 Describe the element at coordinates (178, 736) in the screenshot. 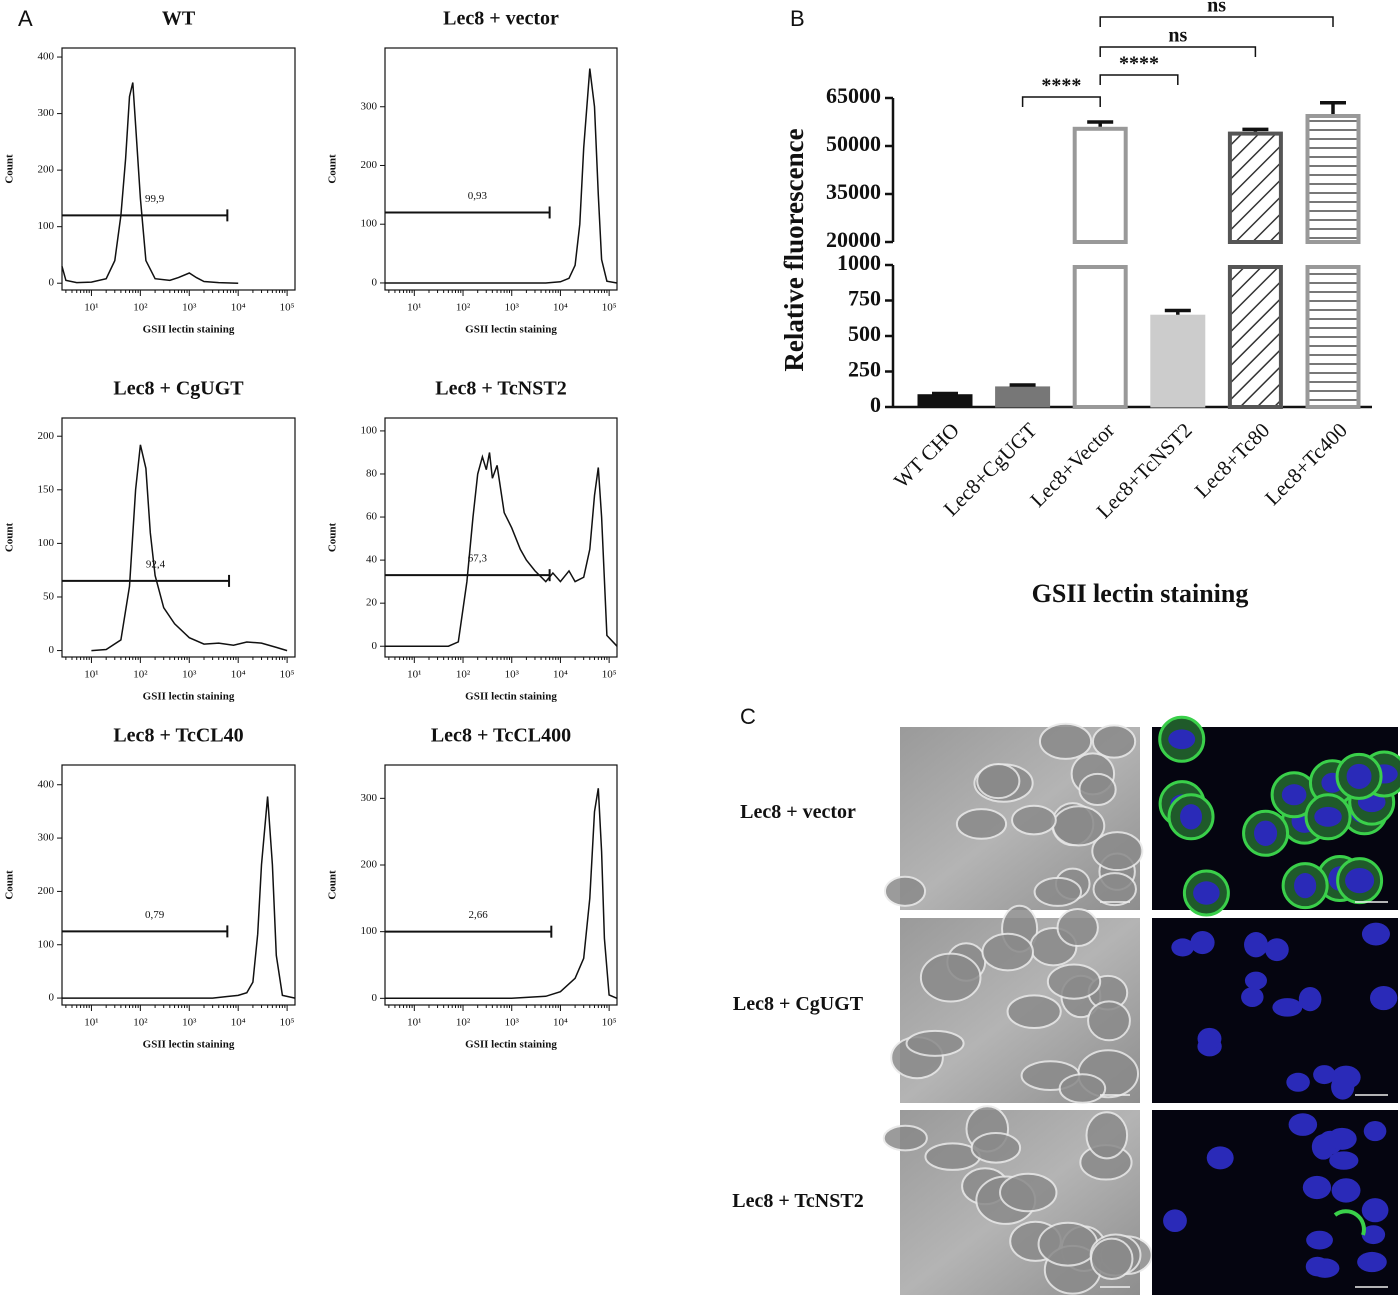

I see `chart-title: Lec8 + TcCL40` at that location.